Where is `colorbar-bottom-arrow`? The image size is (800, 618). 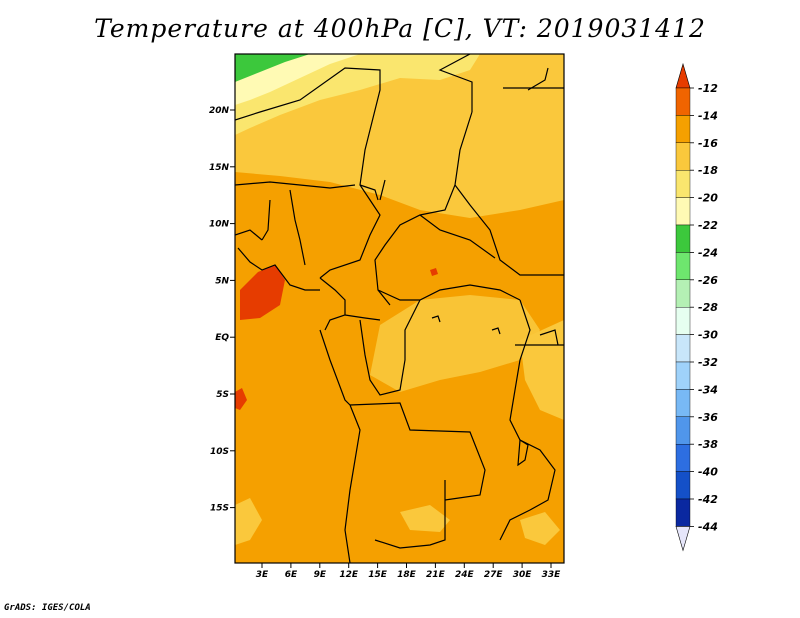 colorbar-bottom-arrow is located at coordinates (683, 539).